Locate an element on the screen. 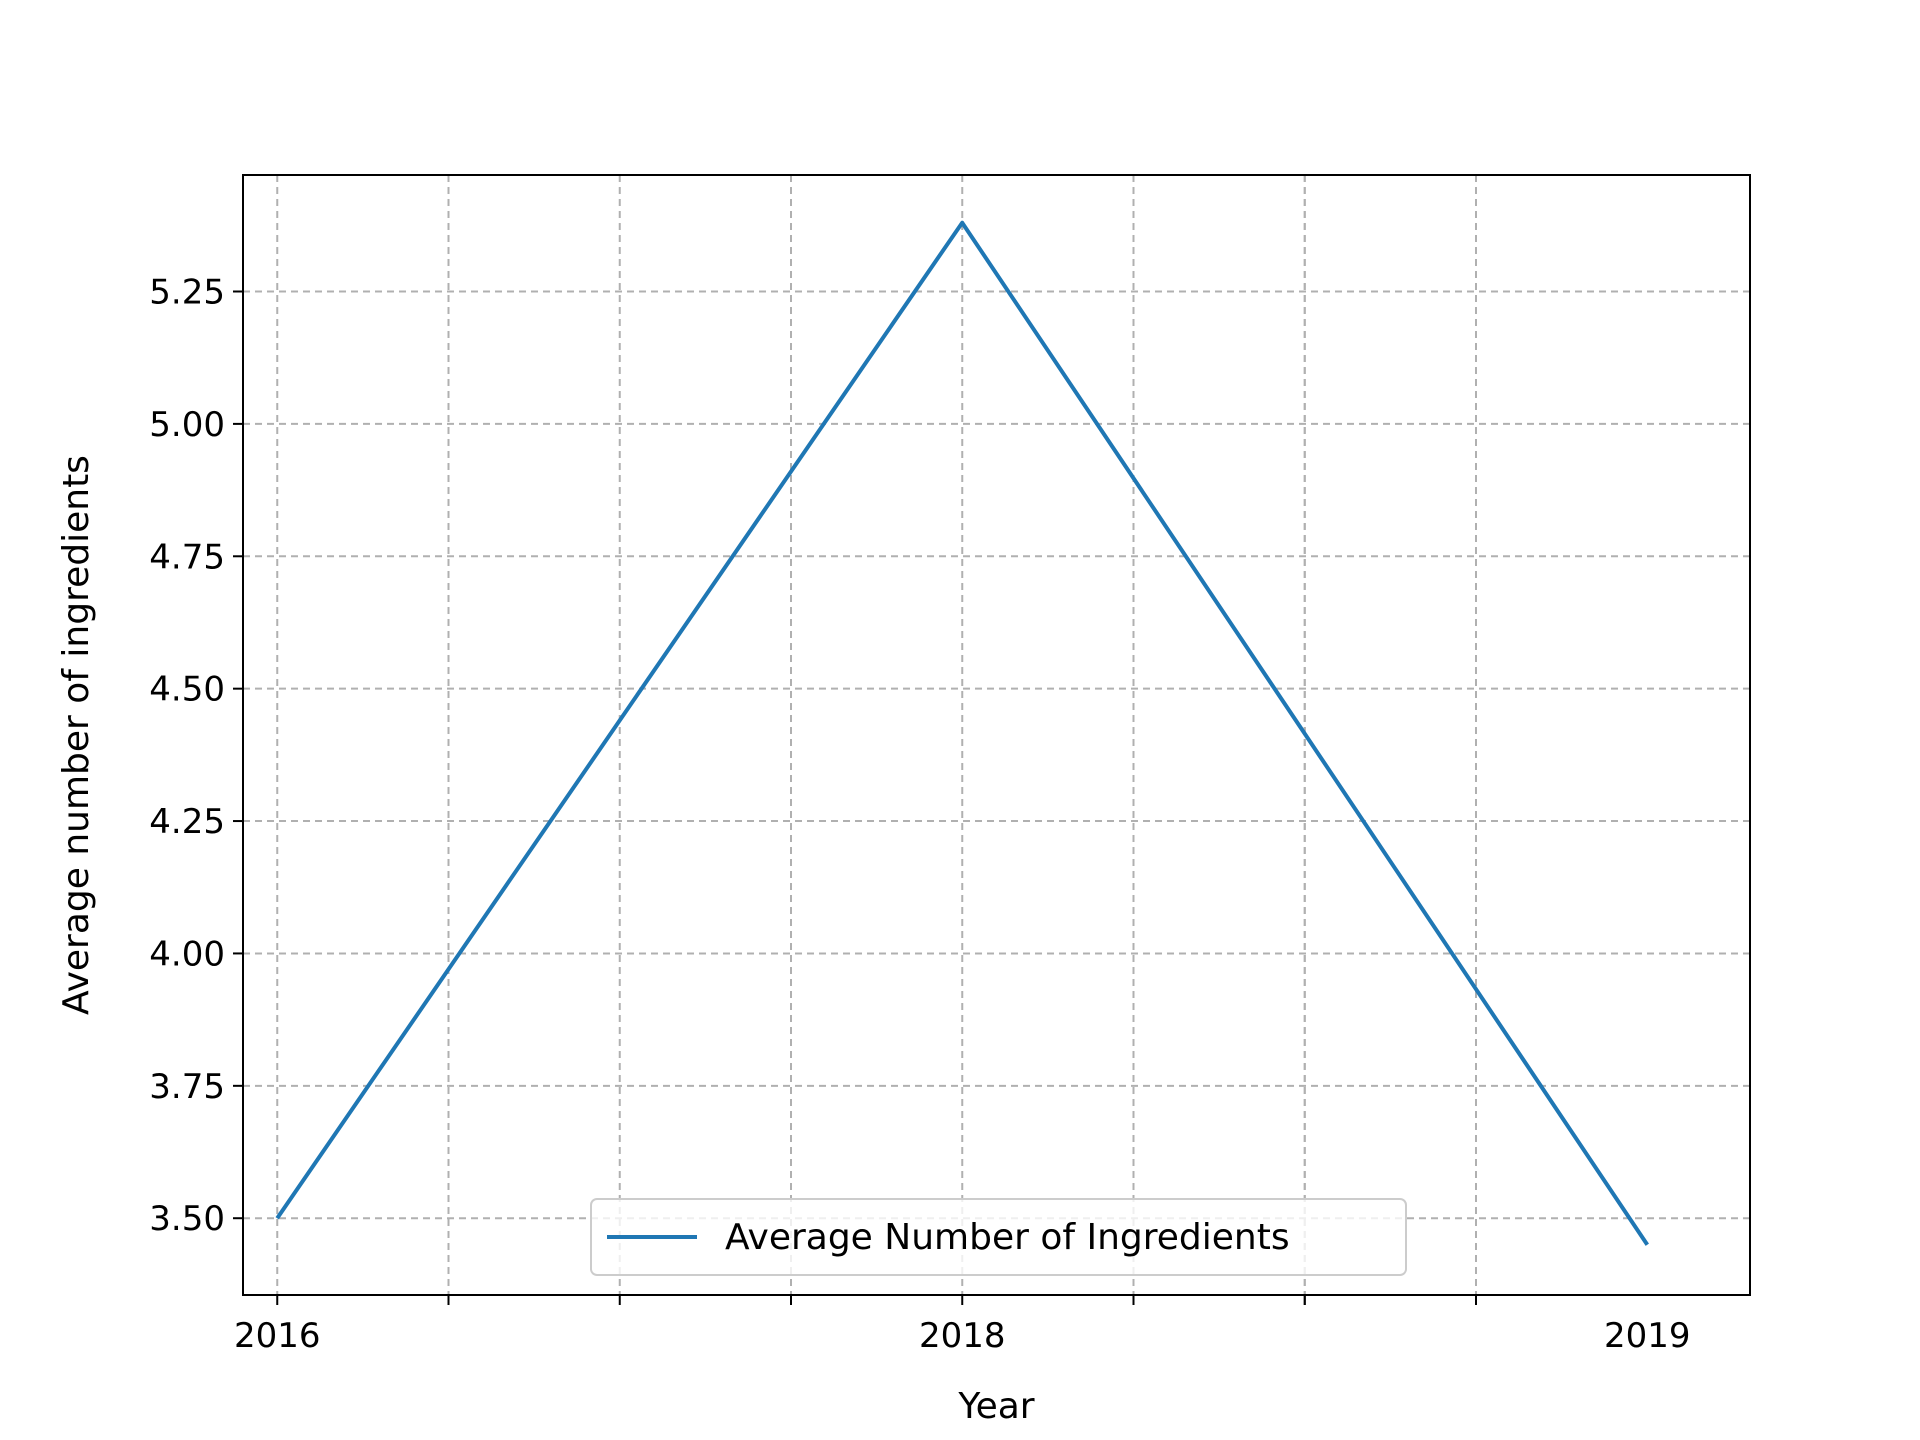 The image size is (1920, 1440). y-tick-label: 5.00 is located at coordinates (187, 425).